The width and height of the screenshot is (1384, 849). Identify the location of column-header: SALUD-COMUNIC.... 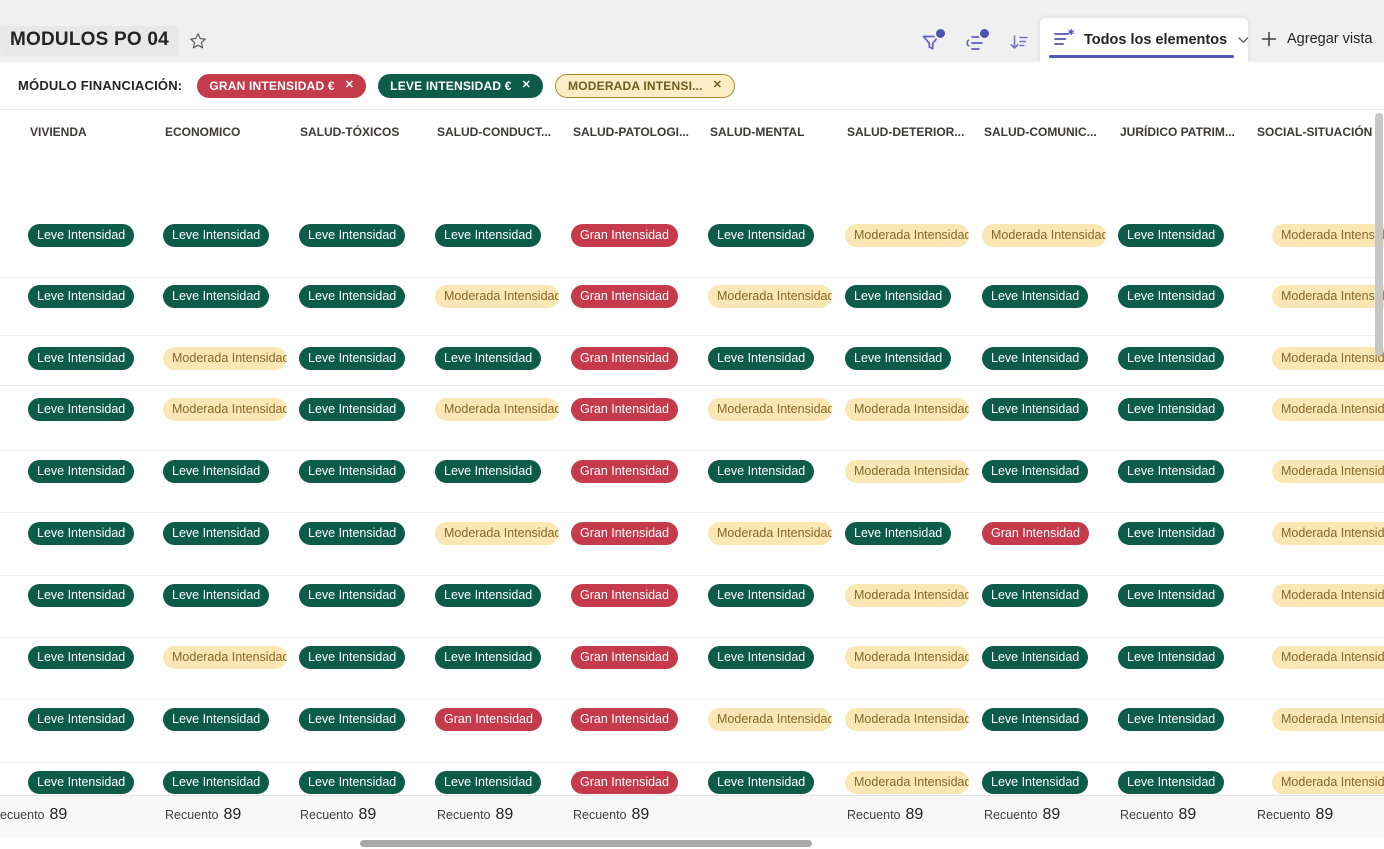
(1040, 132).